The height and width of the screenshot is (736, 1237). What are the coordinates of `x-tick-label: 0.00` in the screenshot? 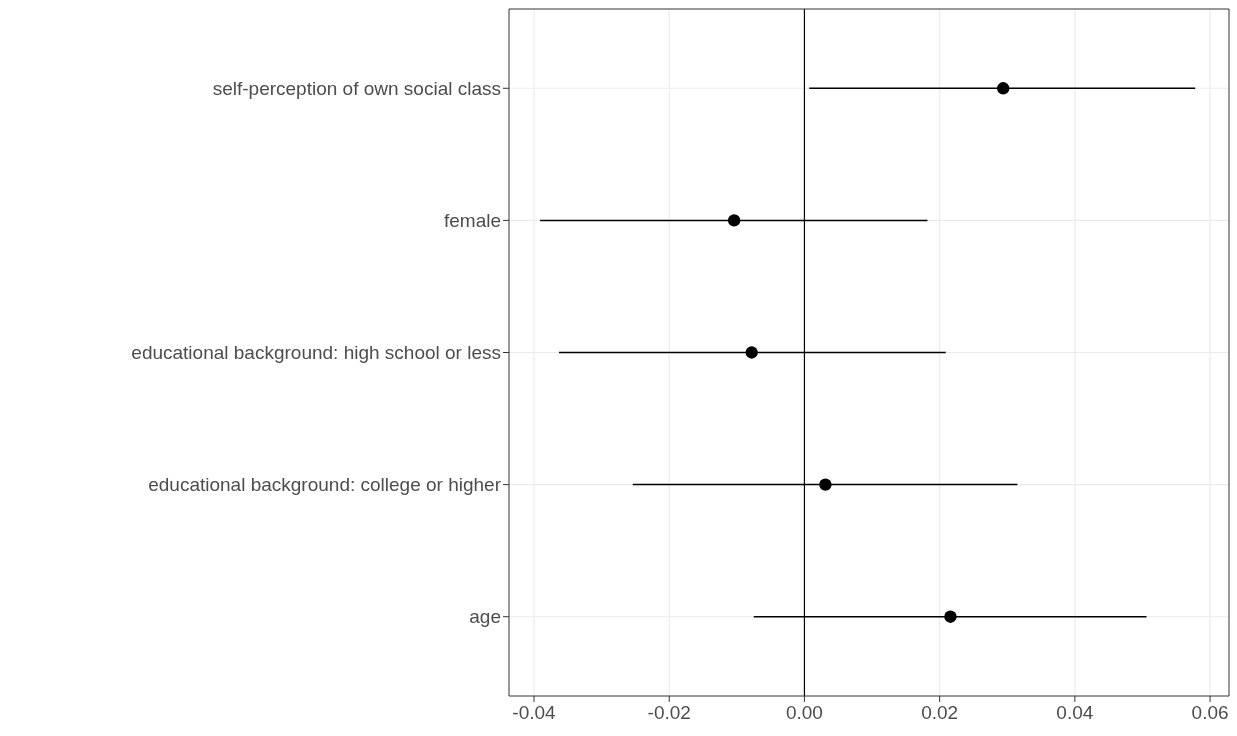 It's located at (804, 713).